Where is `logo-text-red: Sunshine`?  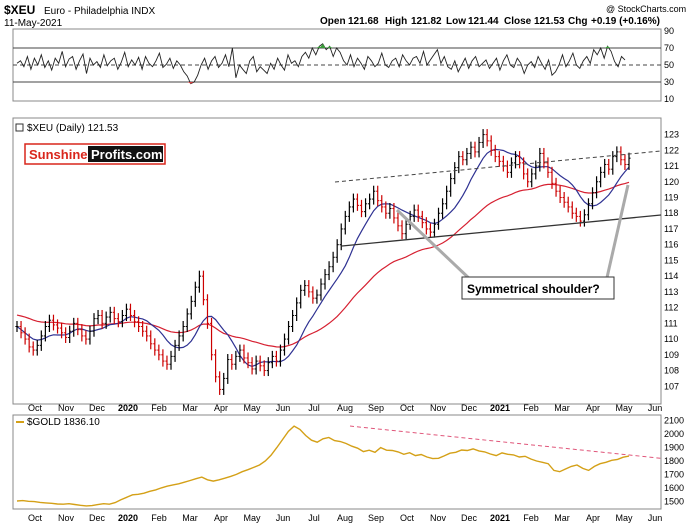
logo-text-red: Sunshine is located at coordinates (58, 154).